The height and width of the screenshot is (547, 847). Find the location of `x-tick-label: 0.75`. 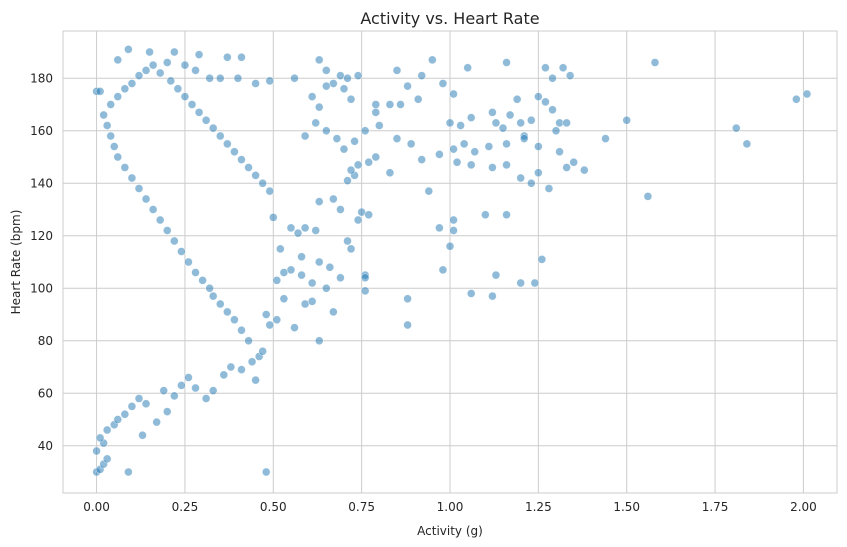

x-tick-label: 0.75 is located at coordinates (361, 507).